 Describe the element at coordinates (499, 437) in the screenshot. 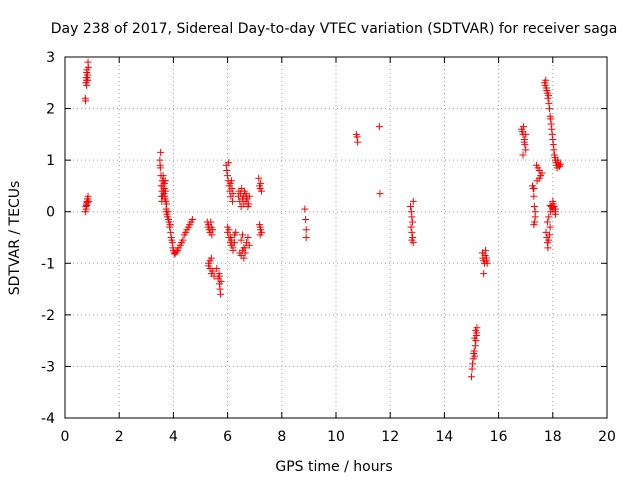

I see `x-tick-label: 16` at that location.